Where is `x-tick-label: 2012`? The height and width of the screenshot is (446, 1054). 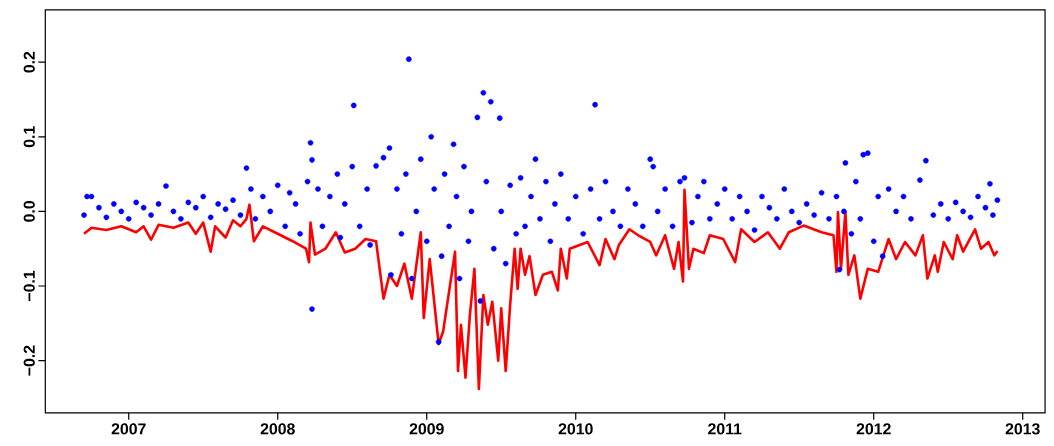 x-tick-label: 2012 is located at coordinates (873, 429).